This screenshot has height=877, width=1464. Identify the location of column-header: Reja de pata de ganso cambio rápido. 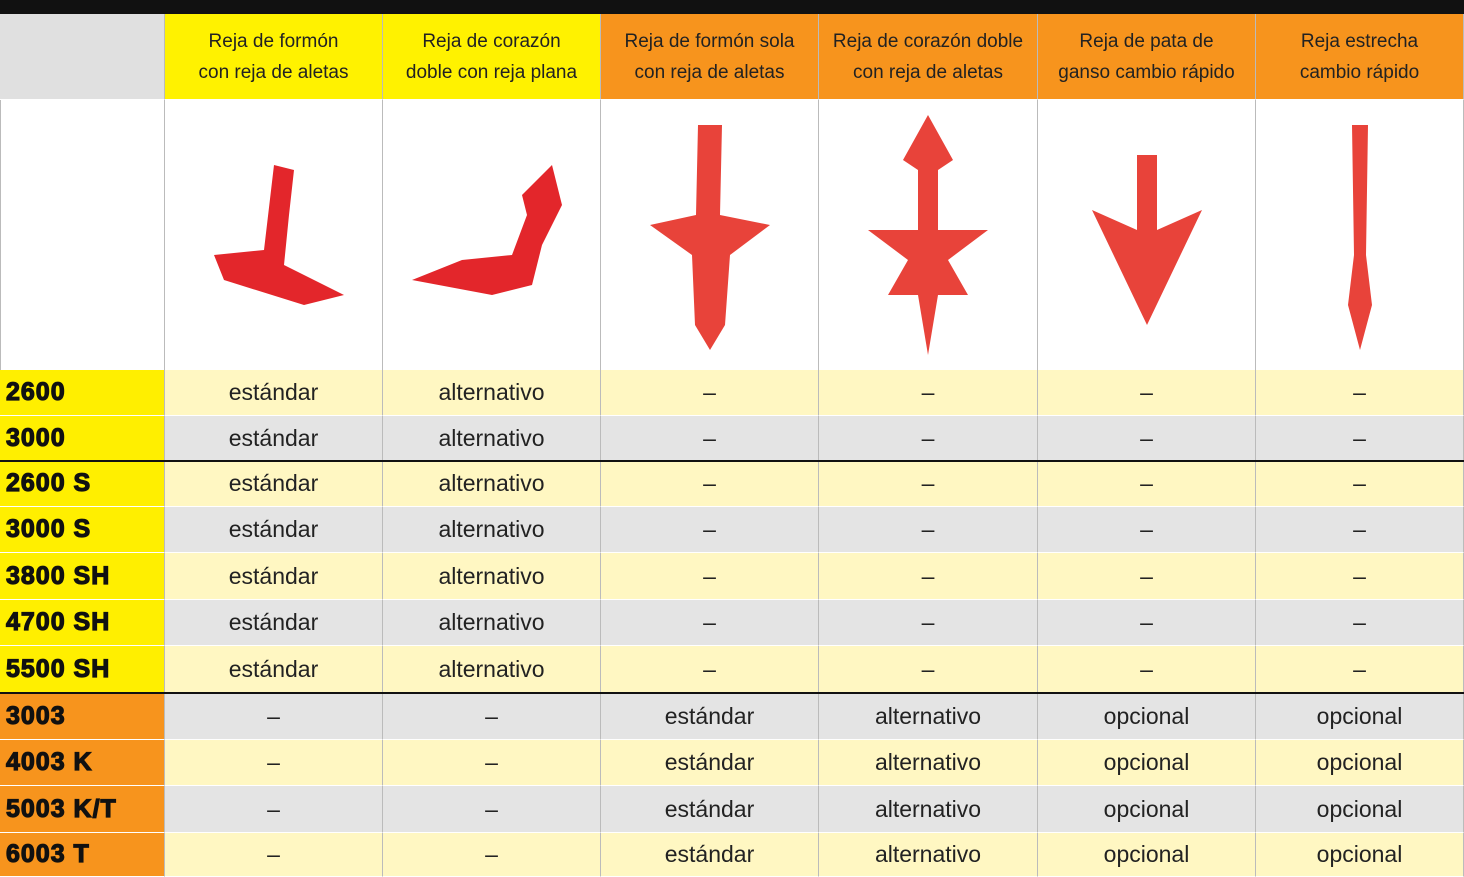
(1147, 57).